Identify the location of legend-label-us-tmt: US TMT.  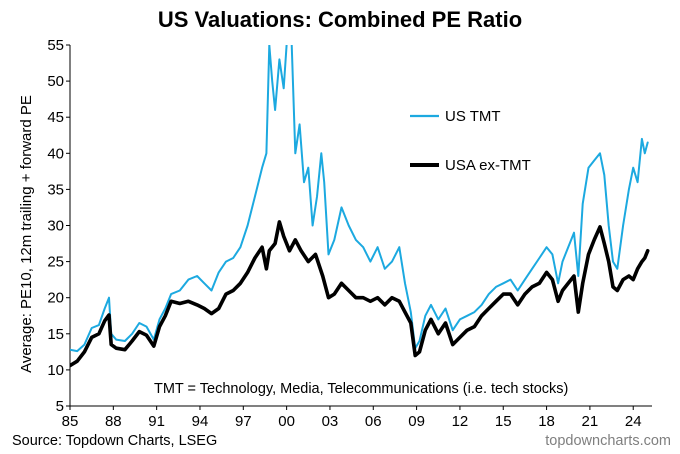
(473, 116).